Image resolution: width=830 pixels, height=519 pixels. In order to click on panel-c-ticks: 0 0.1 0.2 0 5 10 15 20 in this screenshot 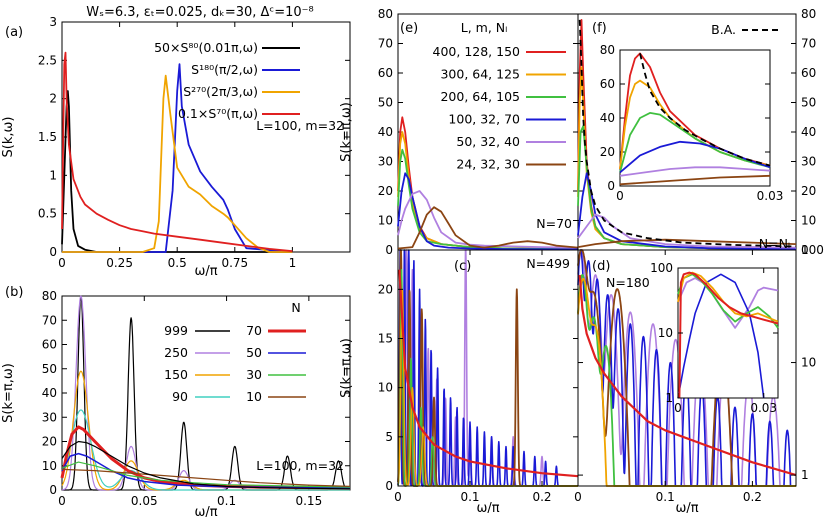, I will do `click(478, 377)`.